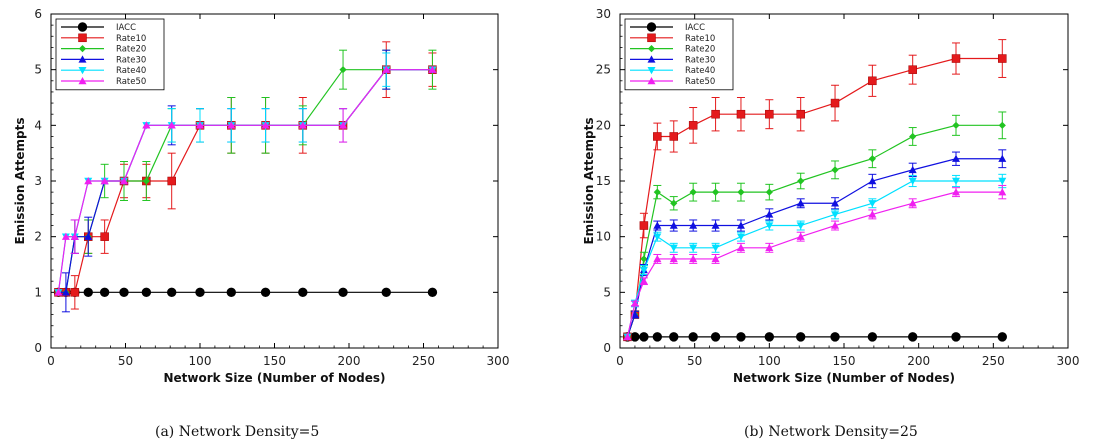 Image resolution: width=1093 pixels, height=445 pixels. I want to click on legend-box, so click(679, 54).